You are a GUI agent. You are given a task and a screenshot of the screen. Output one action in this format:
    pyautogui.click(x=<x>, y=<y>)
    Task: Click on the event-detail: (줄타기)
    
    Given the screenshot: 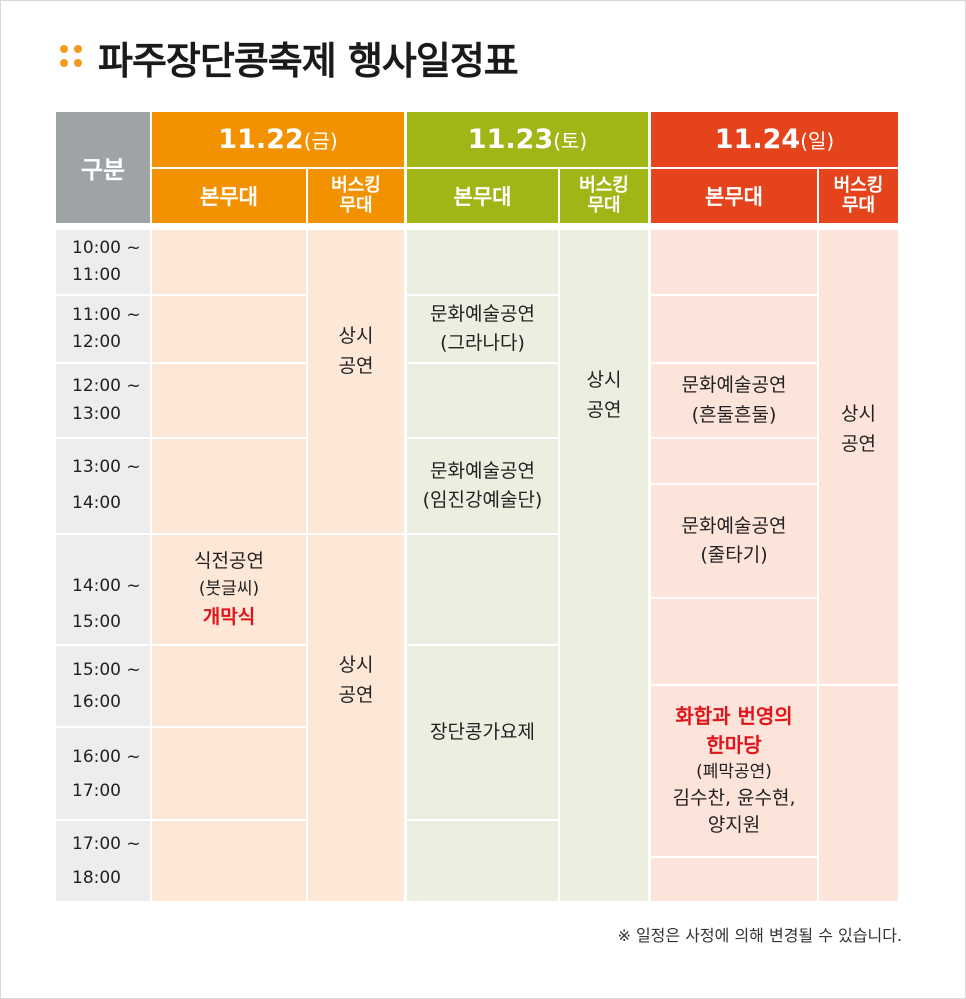 What is the action you would take?
    pyautogui.click(x=734, y=555)
    